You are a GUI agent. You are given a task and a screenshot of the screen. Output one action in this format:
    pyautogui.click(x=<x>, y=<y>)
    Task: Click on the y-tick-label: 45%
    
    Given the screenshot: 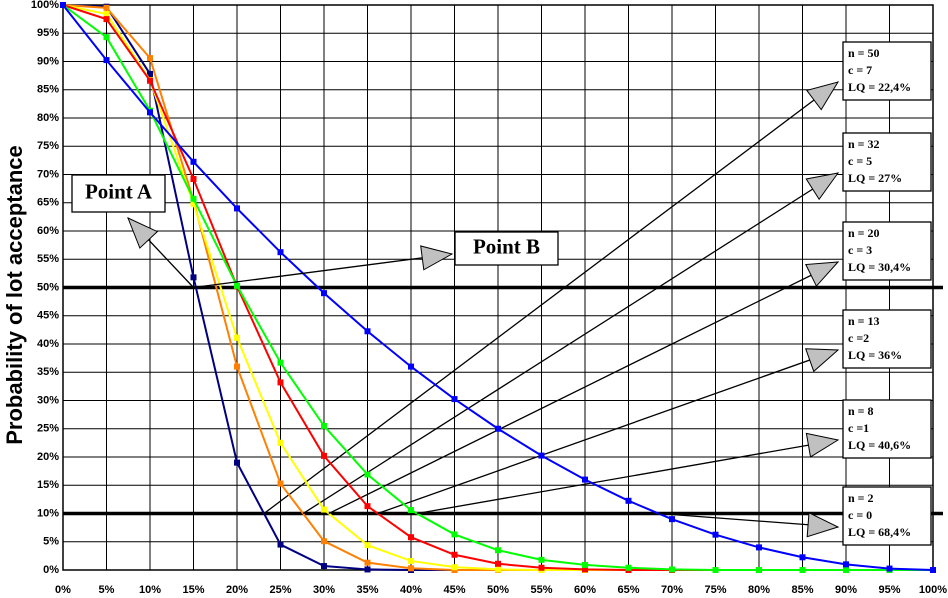 What is the action you would take?
    pyautogui.click(x=48, y=316)
    